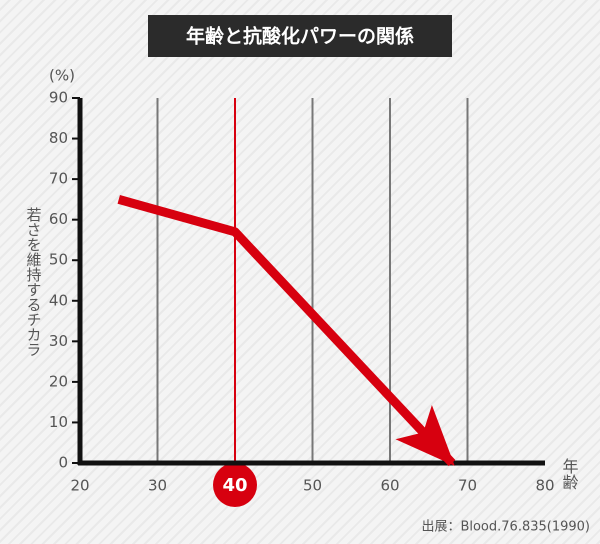 The image size is (600, 544). Describe the element at coordinates (505, 527) in the screenshot. I see `source: 出展：Blood.76.835(1990)` at that location.